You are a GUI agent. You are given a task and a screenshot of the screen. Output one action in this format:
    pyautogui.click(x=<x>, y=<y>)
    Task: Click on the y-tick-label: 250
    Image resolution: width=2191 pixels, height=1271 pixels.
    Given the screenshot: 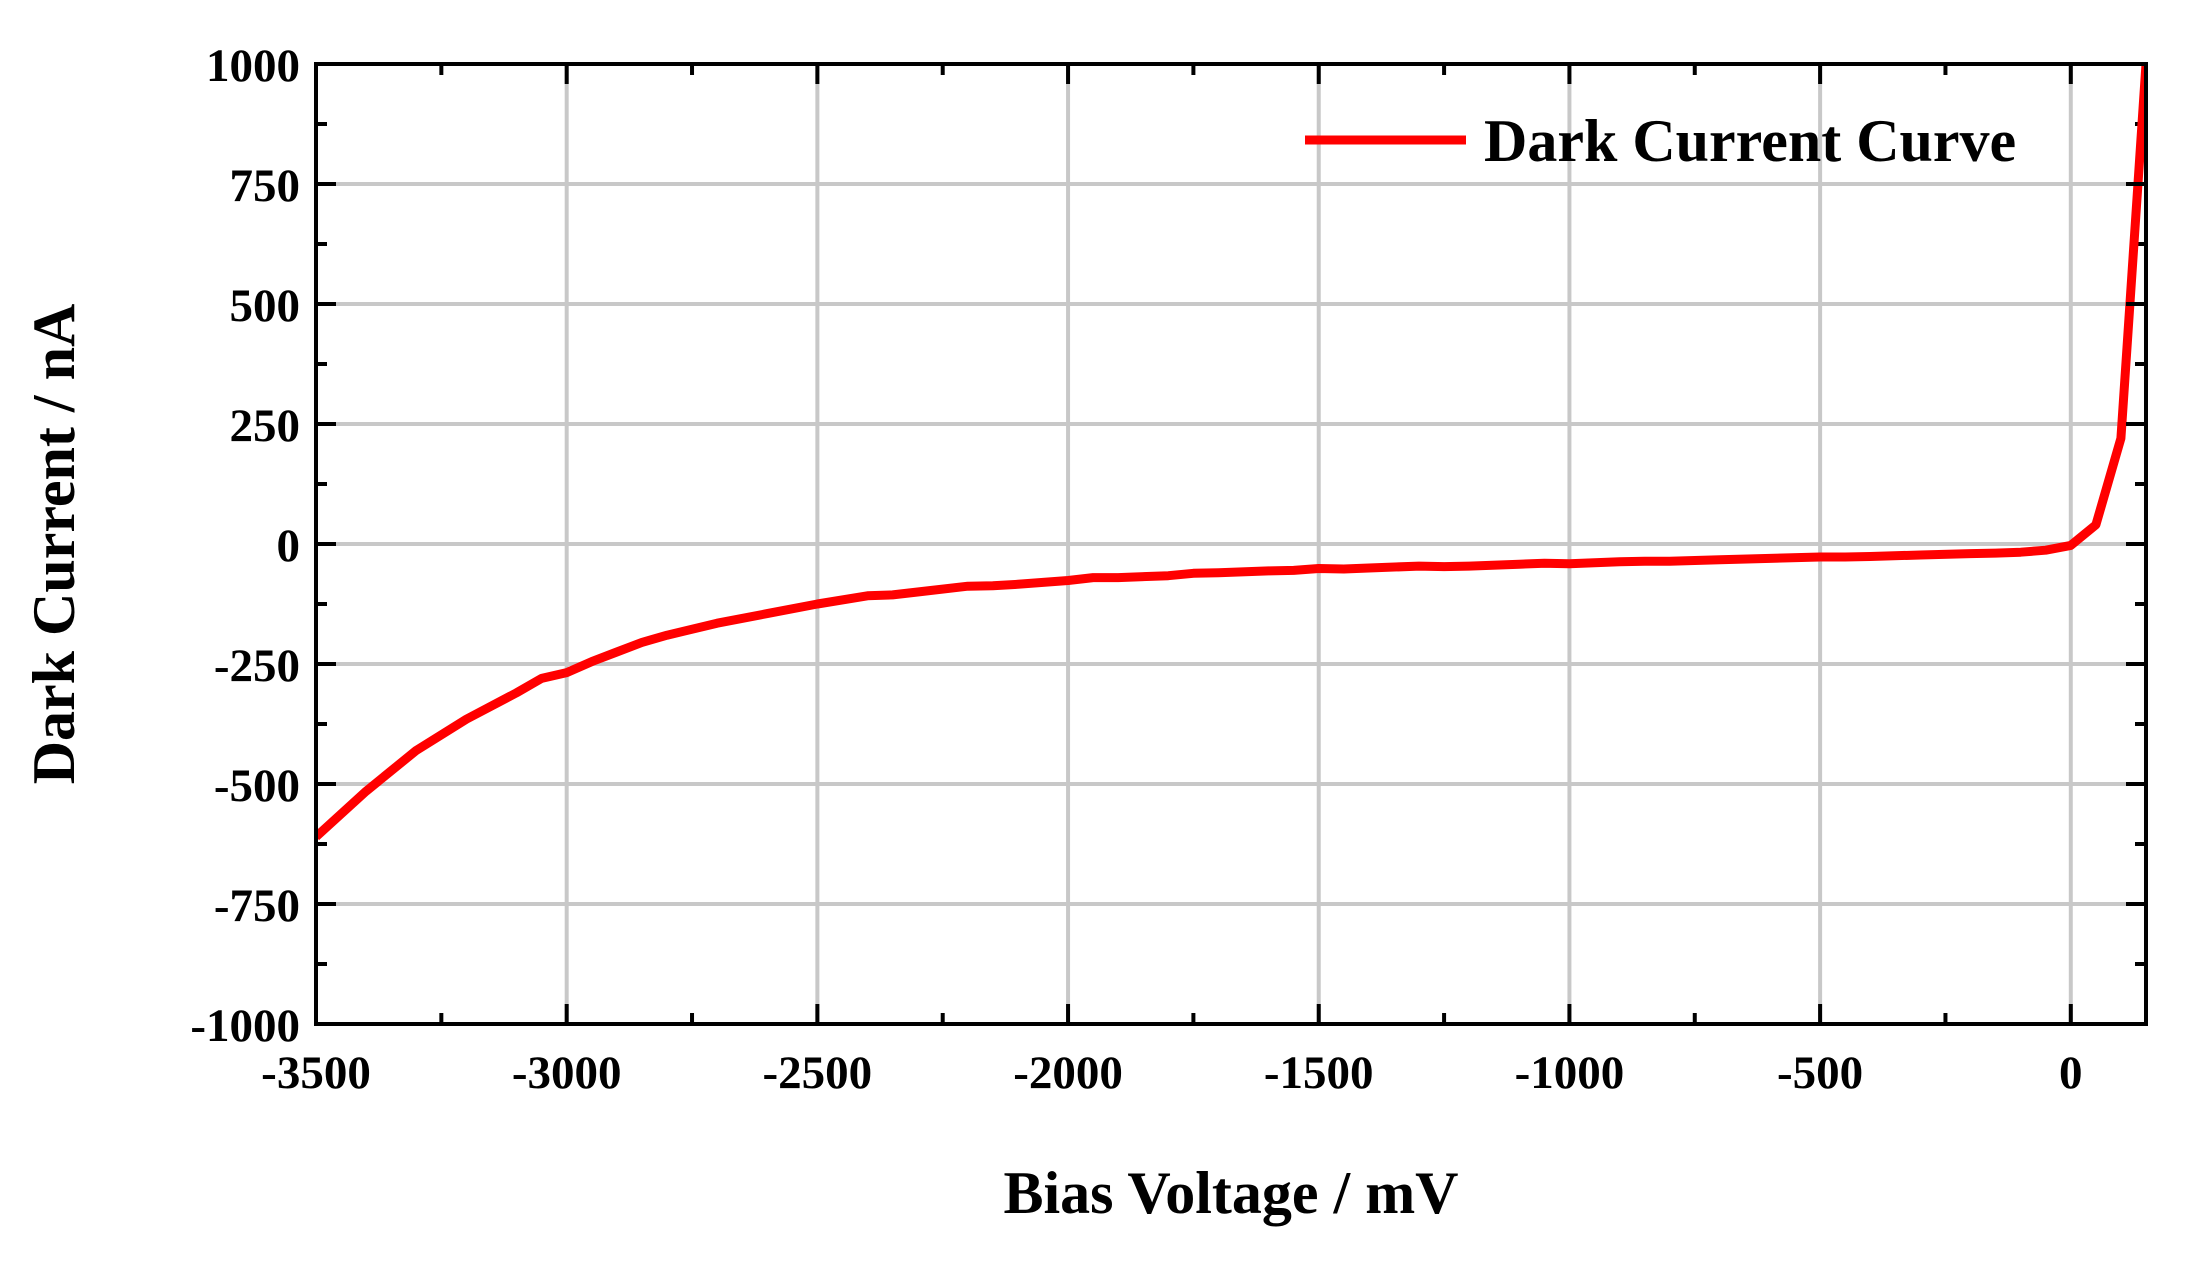 What is the action you would take?
    pyautogui.click(x=265, y=426)
    